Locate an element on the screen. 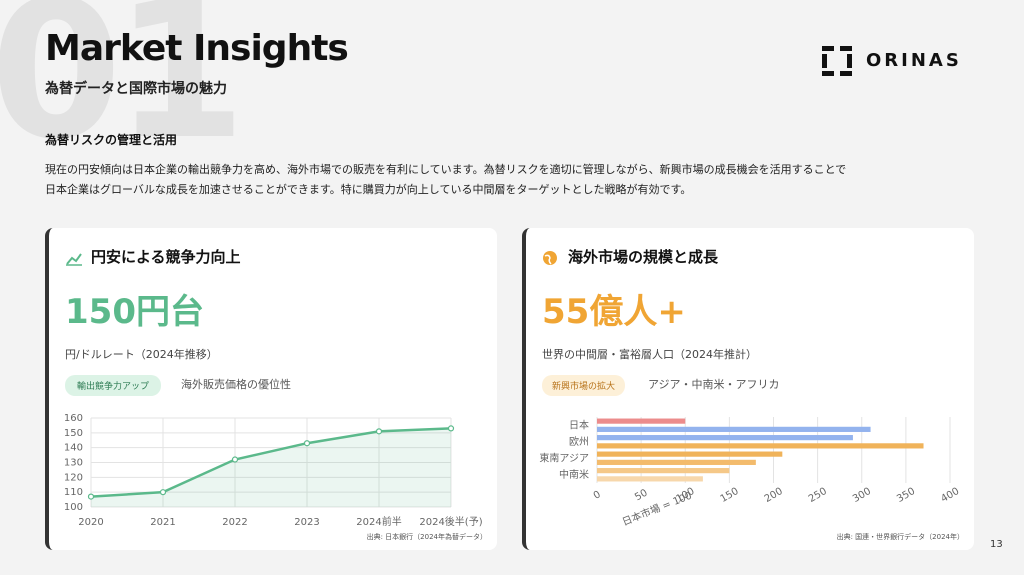 The height and width of the screenshot is (575, 1024). y-tick-label: 150 is located at coordinates (73, 433).